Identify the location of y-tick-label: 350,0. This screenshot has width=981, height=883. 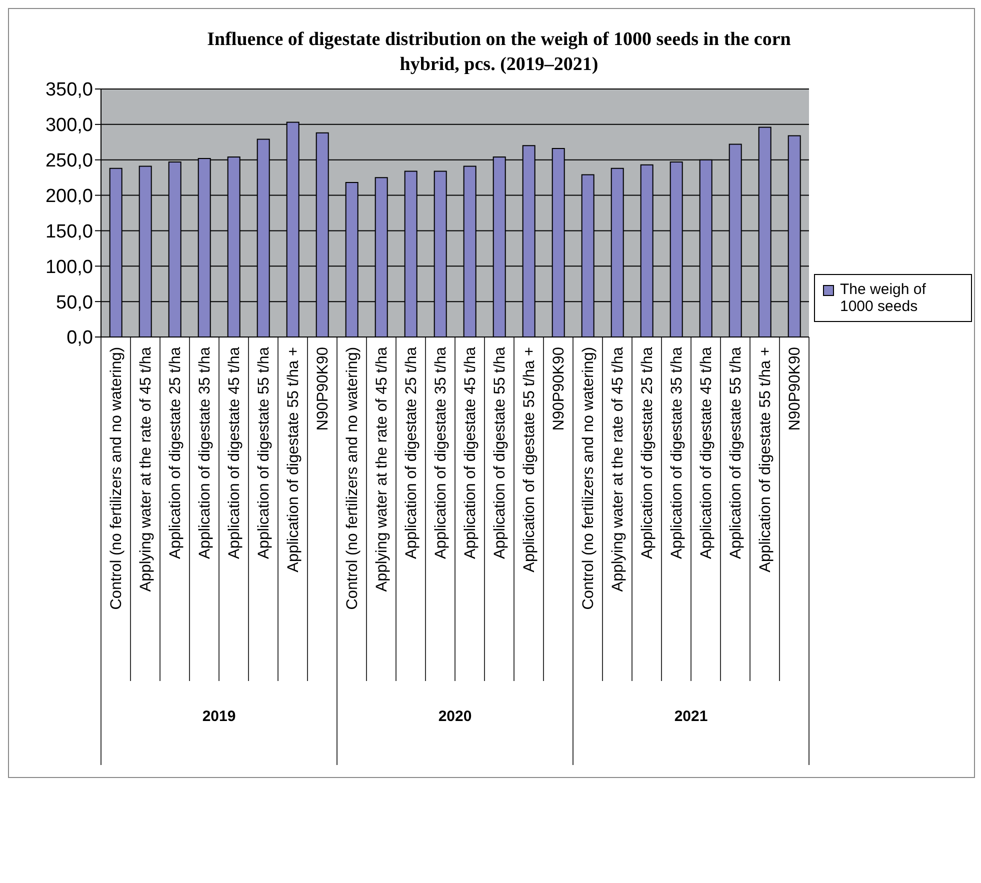
(69, 90).